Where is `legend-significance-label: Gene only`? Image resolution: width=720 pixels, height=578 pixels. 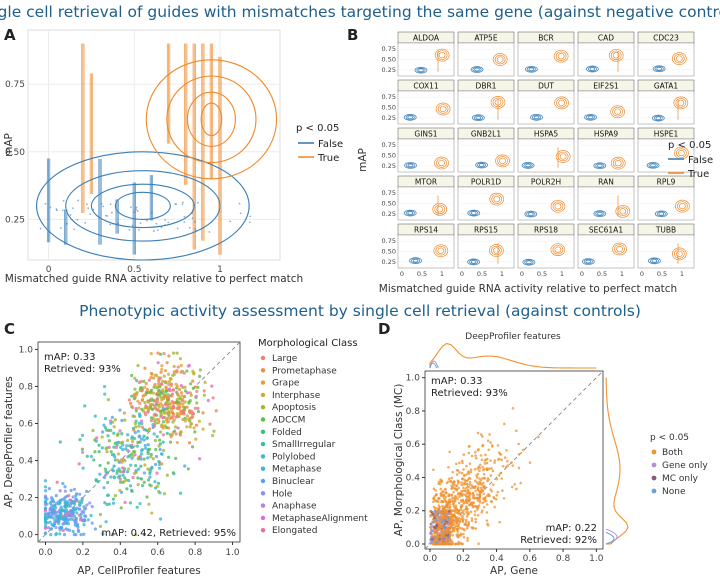 legend-significance-label: Gene only is located at coordinates (685, 466).